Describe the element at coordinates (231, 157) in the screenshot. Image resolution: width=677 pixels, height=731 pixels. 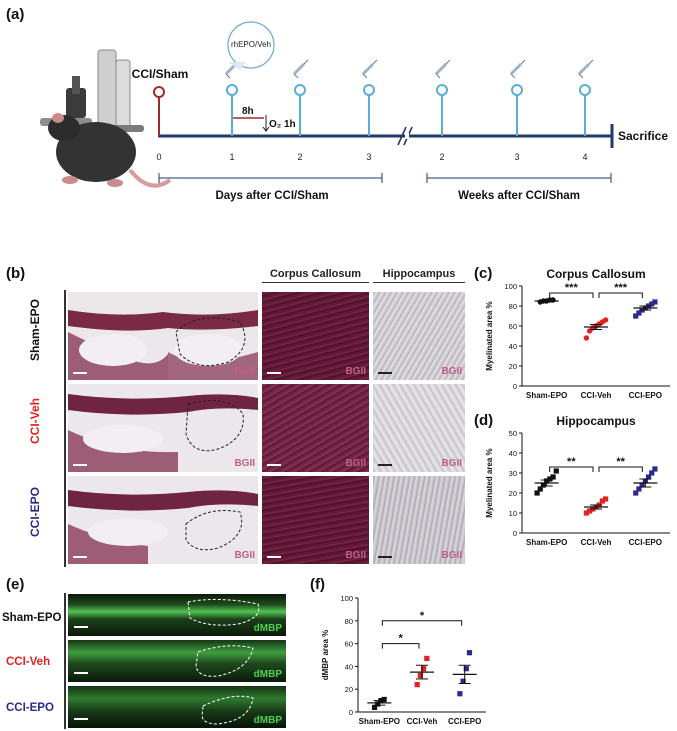
I see `day-tick-1: 1` at that location.